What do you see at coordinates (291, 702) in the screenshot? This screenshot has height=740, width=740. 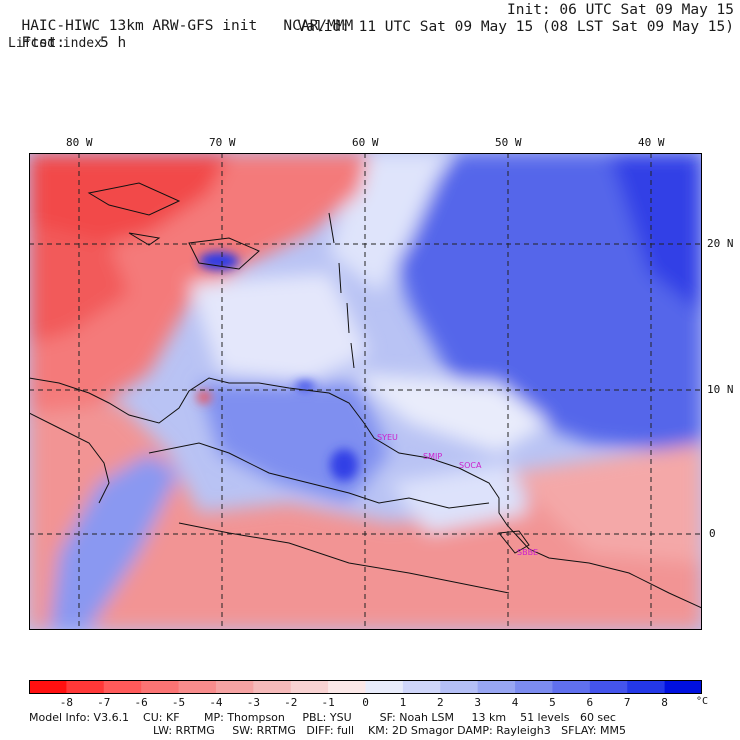 I see `colorbar-tick: -2` at bounding box center [291, 702].